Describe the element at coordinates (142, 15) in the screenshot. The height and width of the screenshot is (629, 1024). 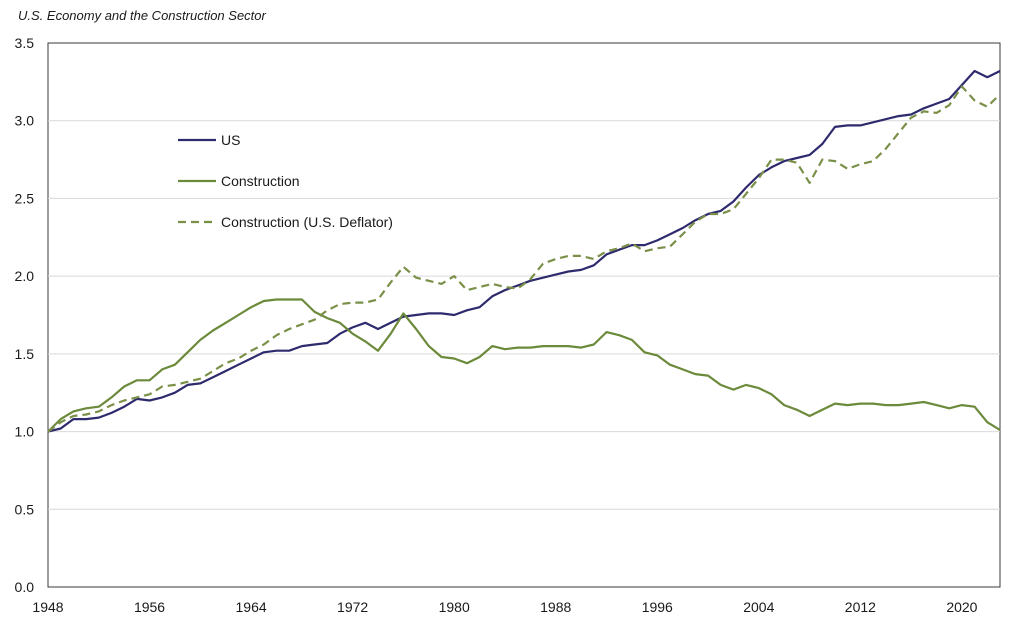
I see `chart-subtitle: U.S. Economy and the Construction Sector` at that location.